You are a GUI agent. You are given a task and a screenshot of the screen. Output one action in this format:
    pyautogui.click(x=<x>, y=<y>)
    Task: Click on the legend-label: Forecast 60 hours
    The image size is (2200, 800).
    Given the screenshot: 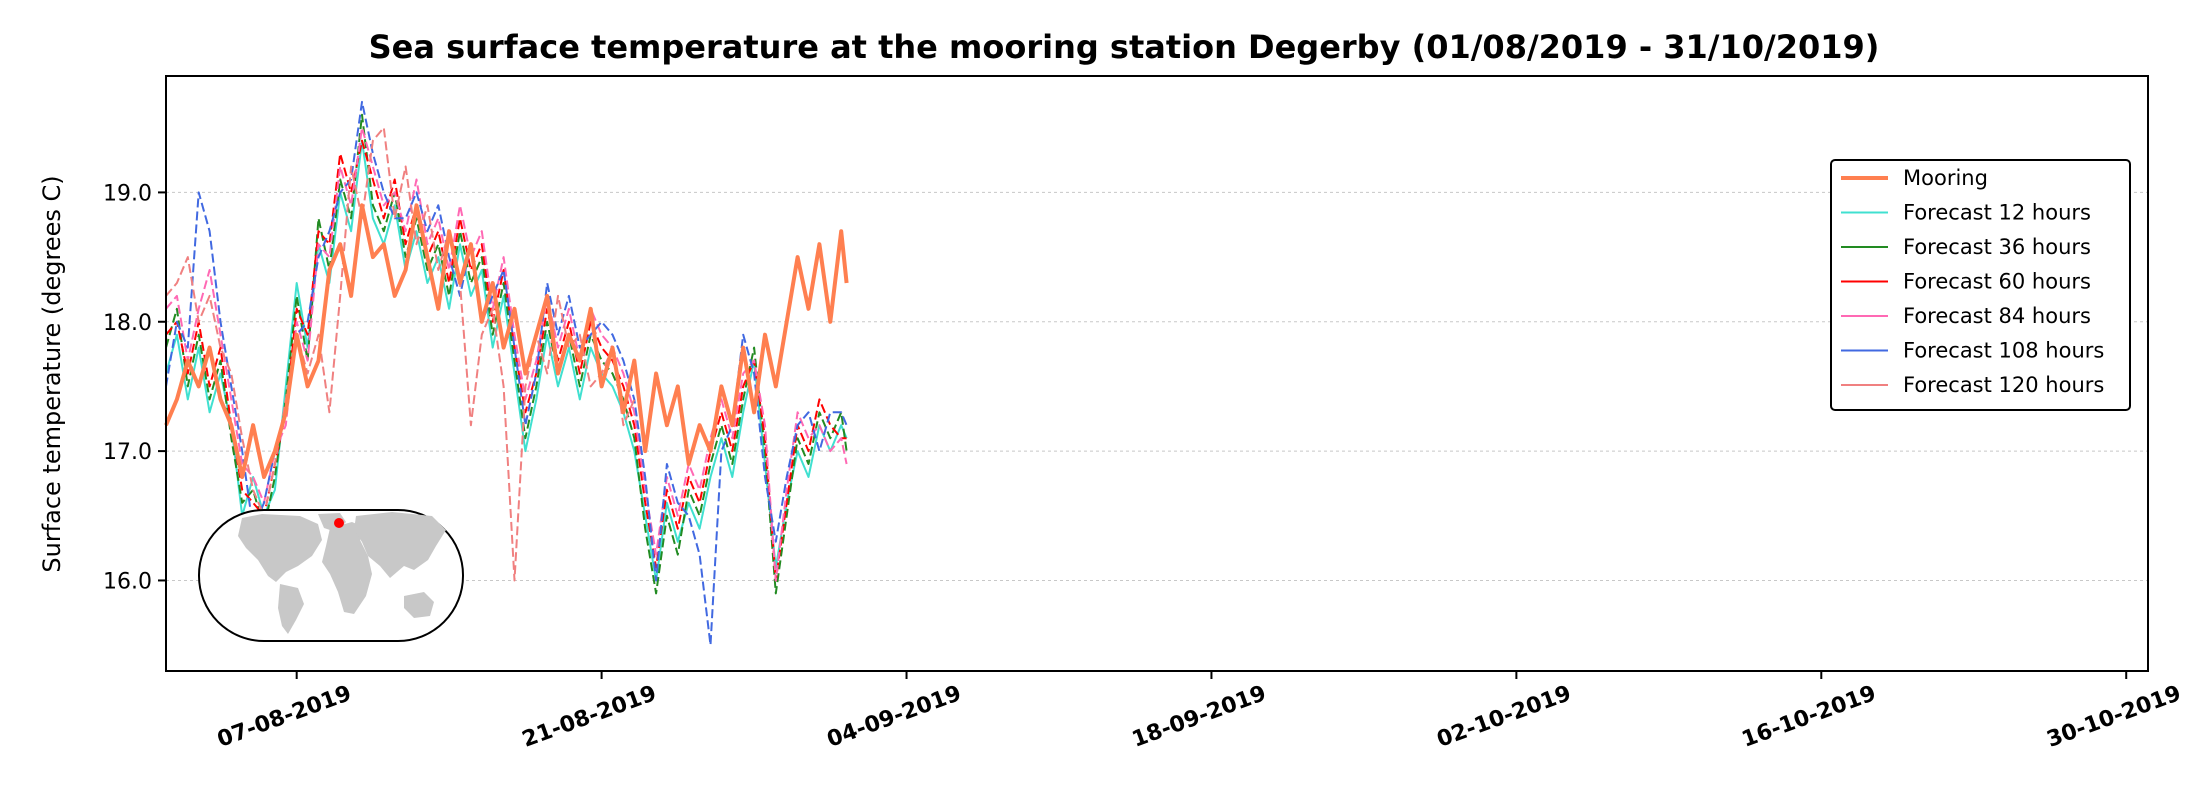 What is the action you would take?
    pyautogui.click(x=1997, y=282)
    